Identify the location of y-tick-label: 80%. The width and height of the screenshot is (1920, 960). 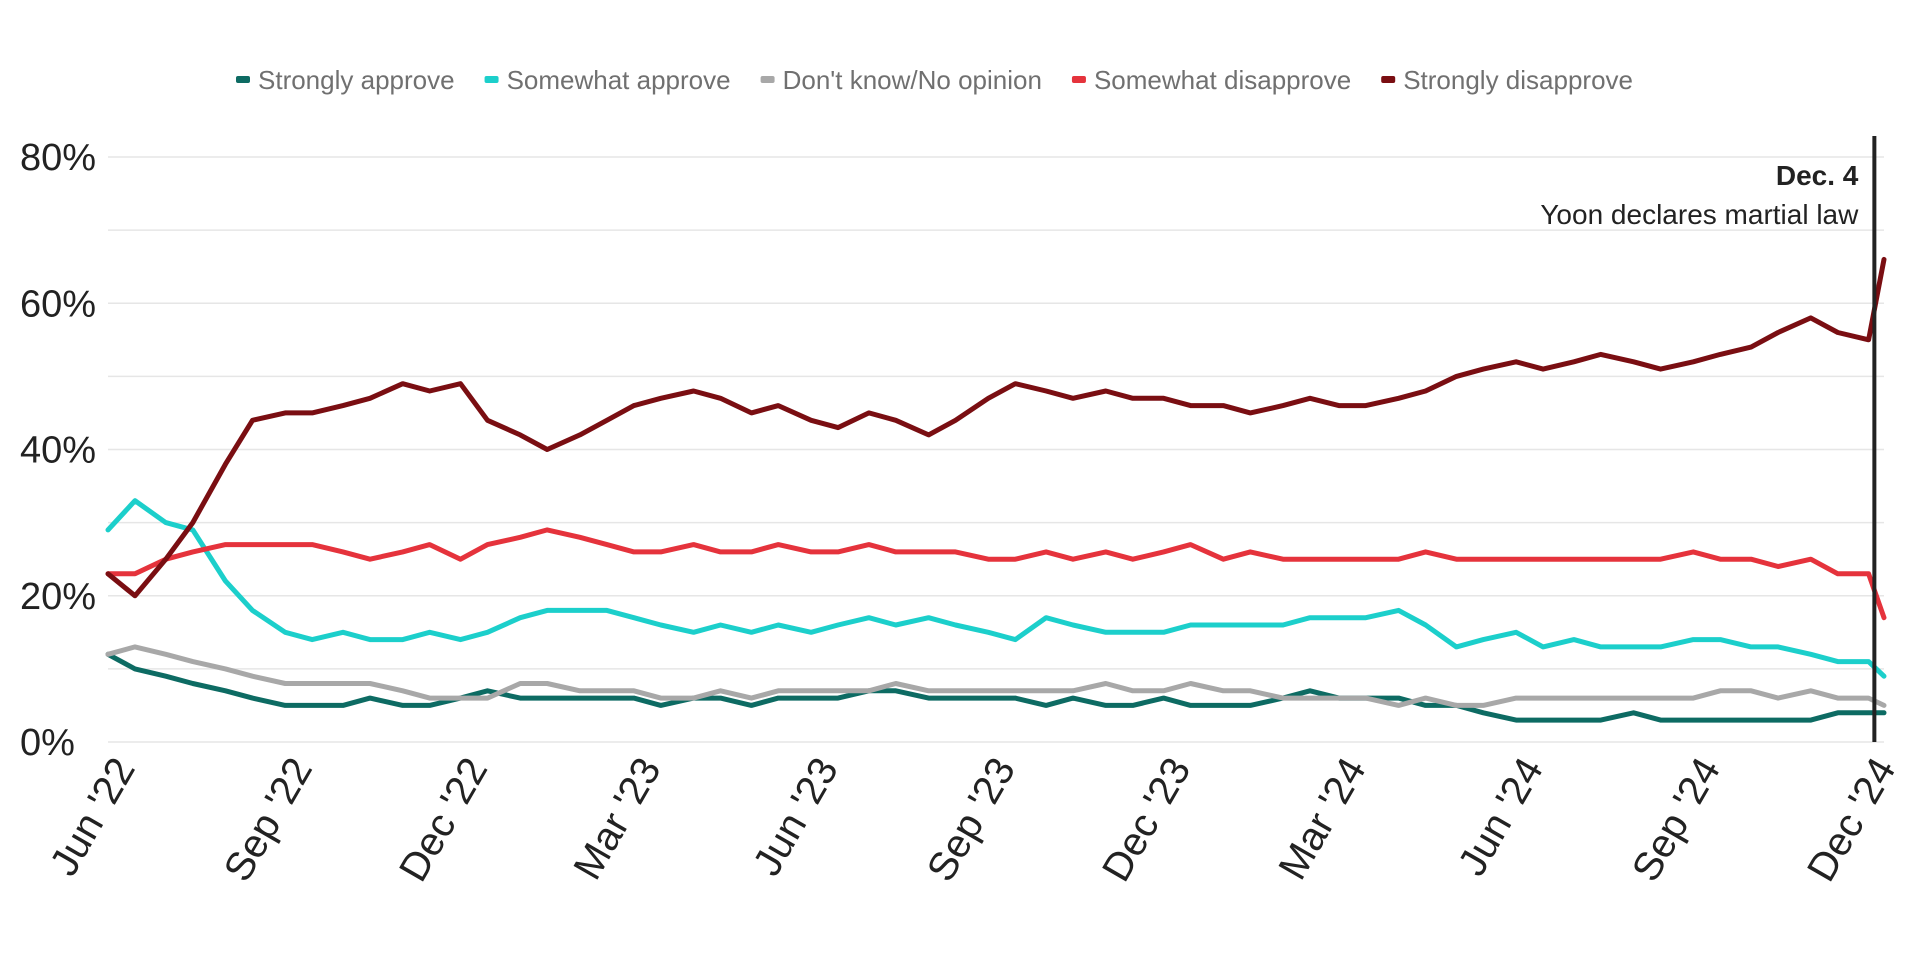
(58, 158).